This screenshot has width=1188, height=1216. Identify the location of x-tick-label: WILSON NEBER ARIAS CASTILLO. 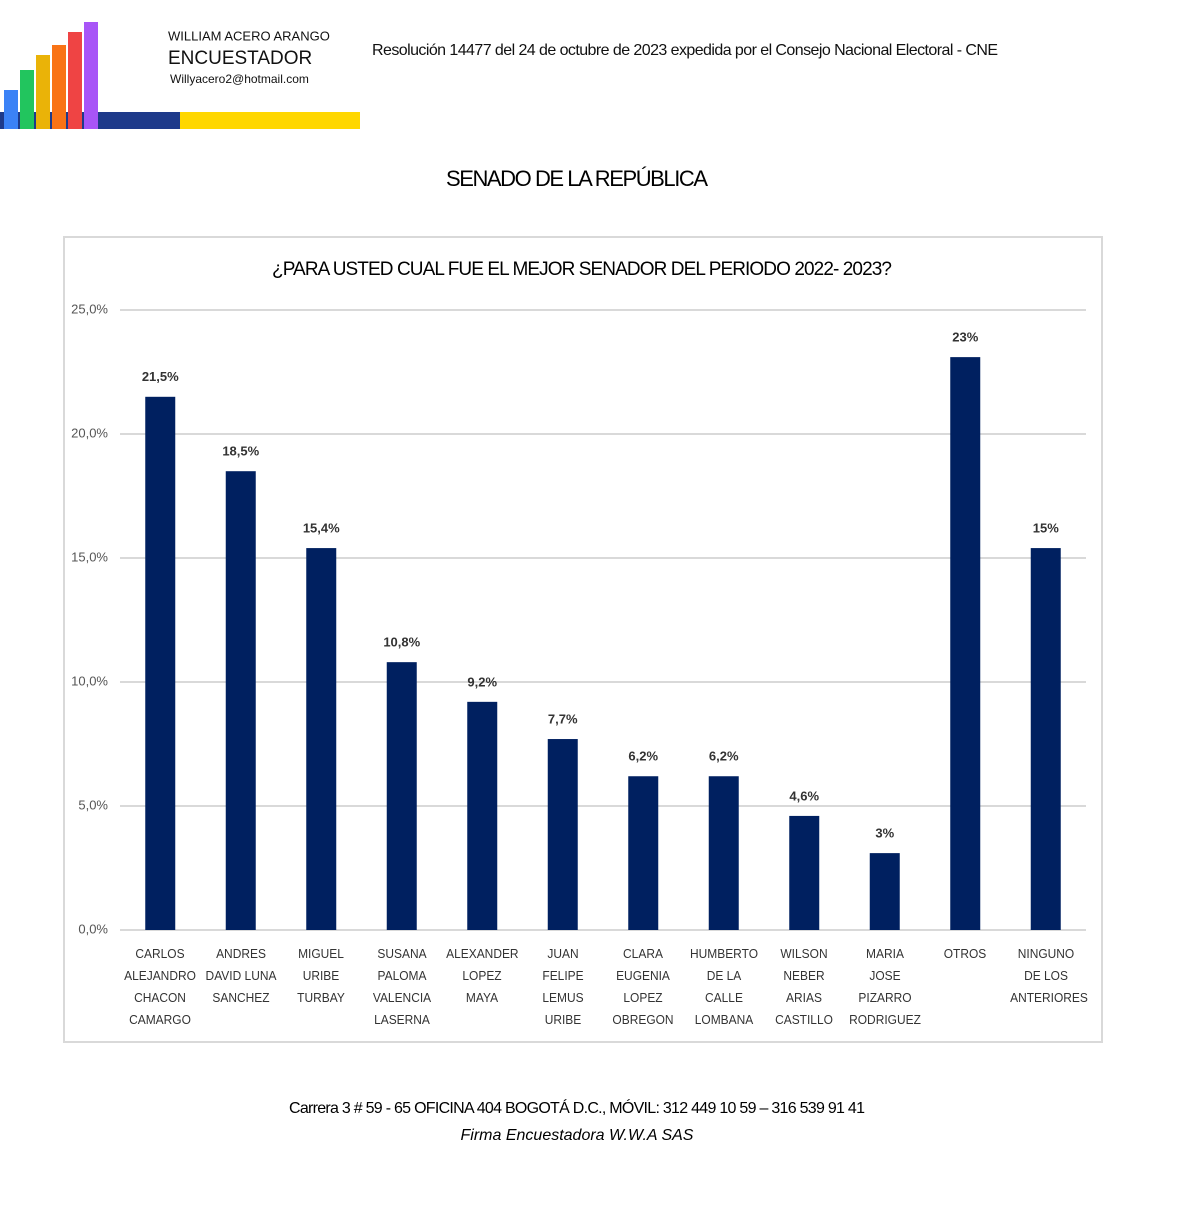
(804, 986).